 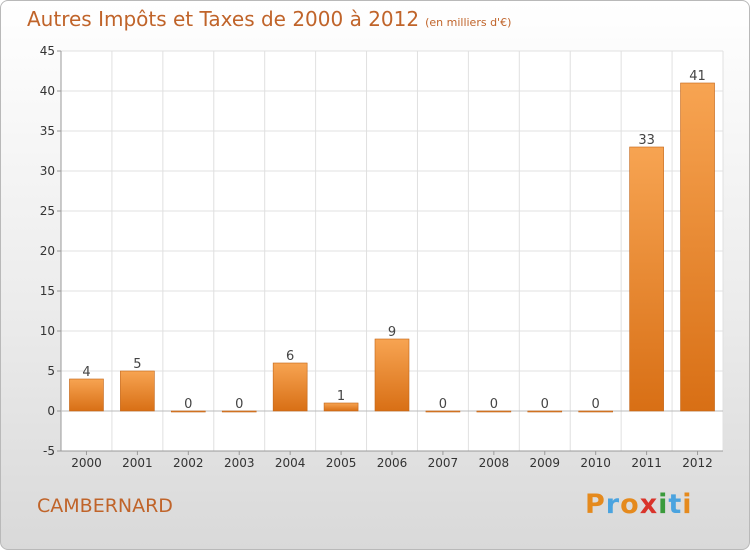 I want to click on data-label-2008: 0, so click(x=494, y=404).